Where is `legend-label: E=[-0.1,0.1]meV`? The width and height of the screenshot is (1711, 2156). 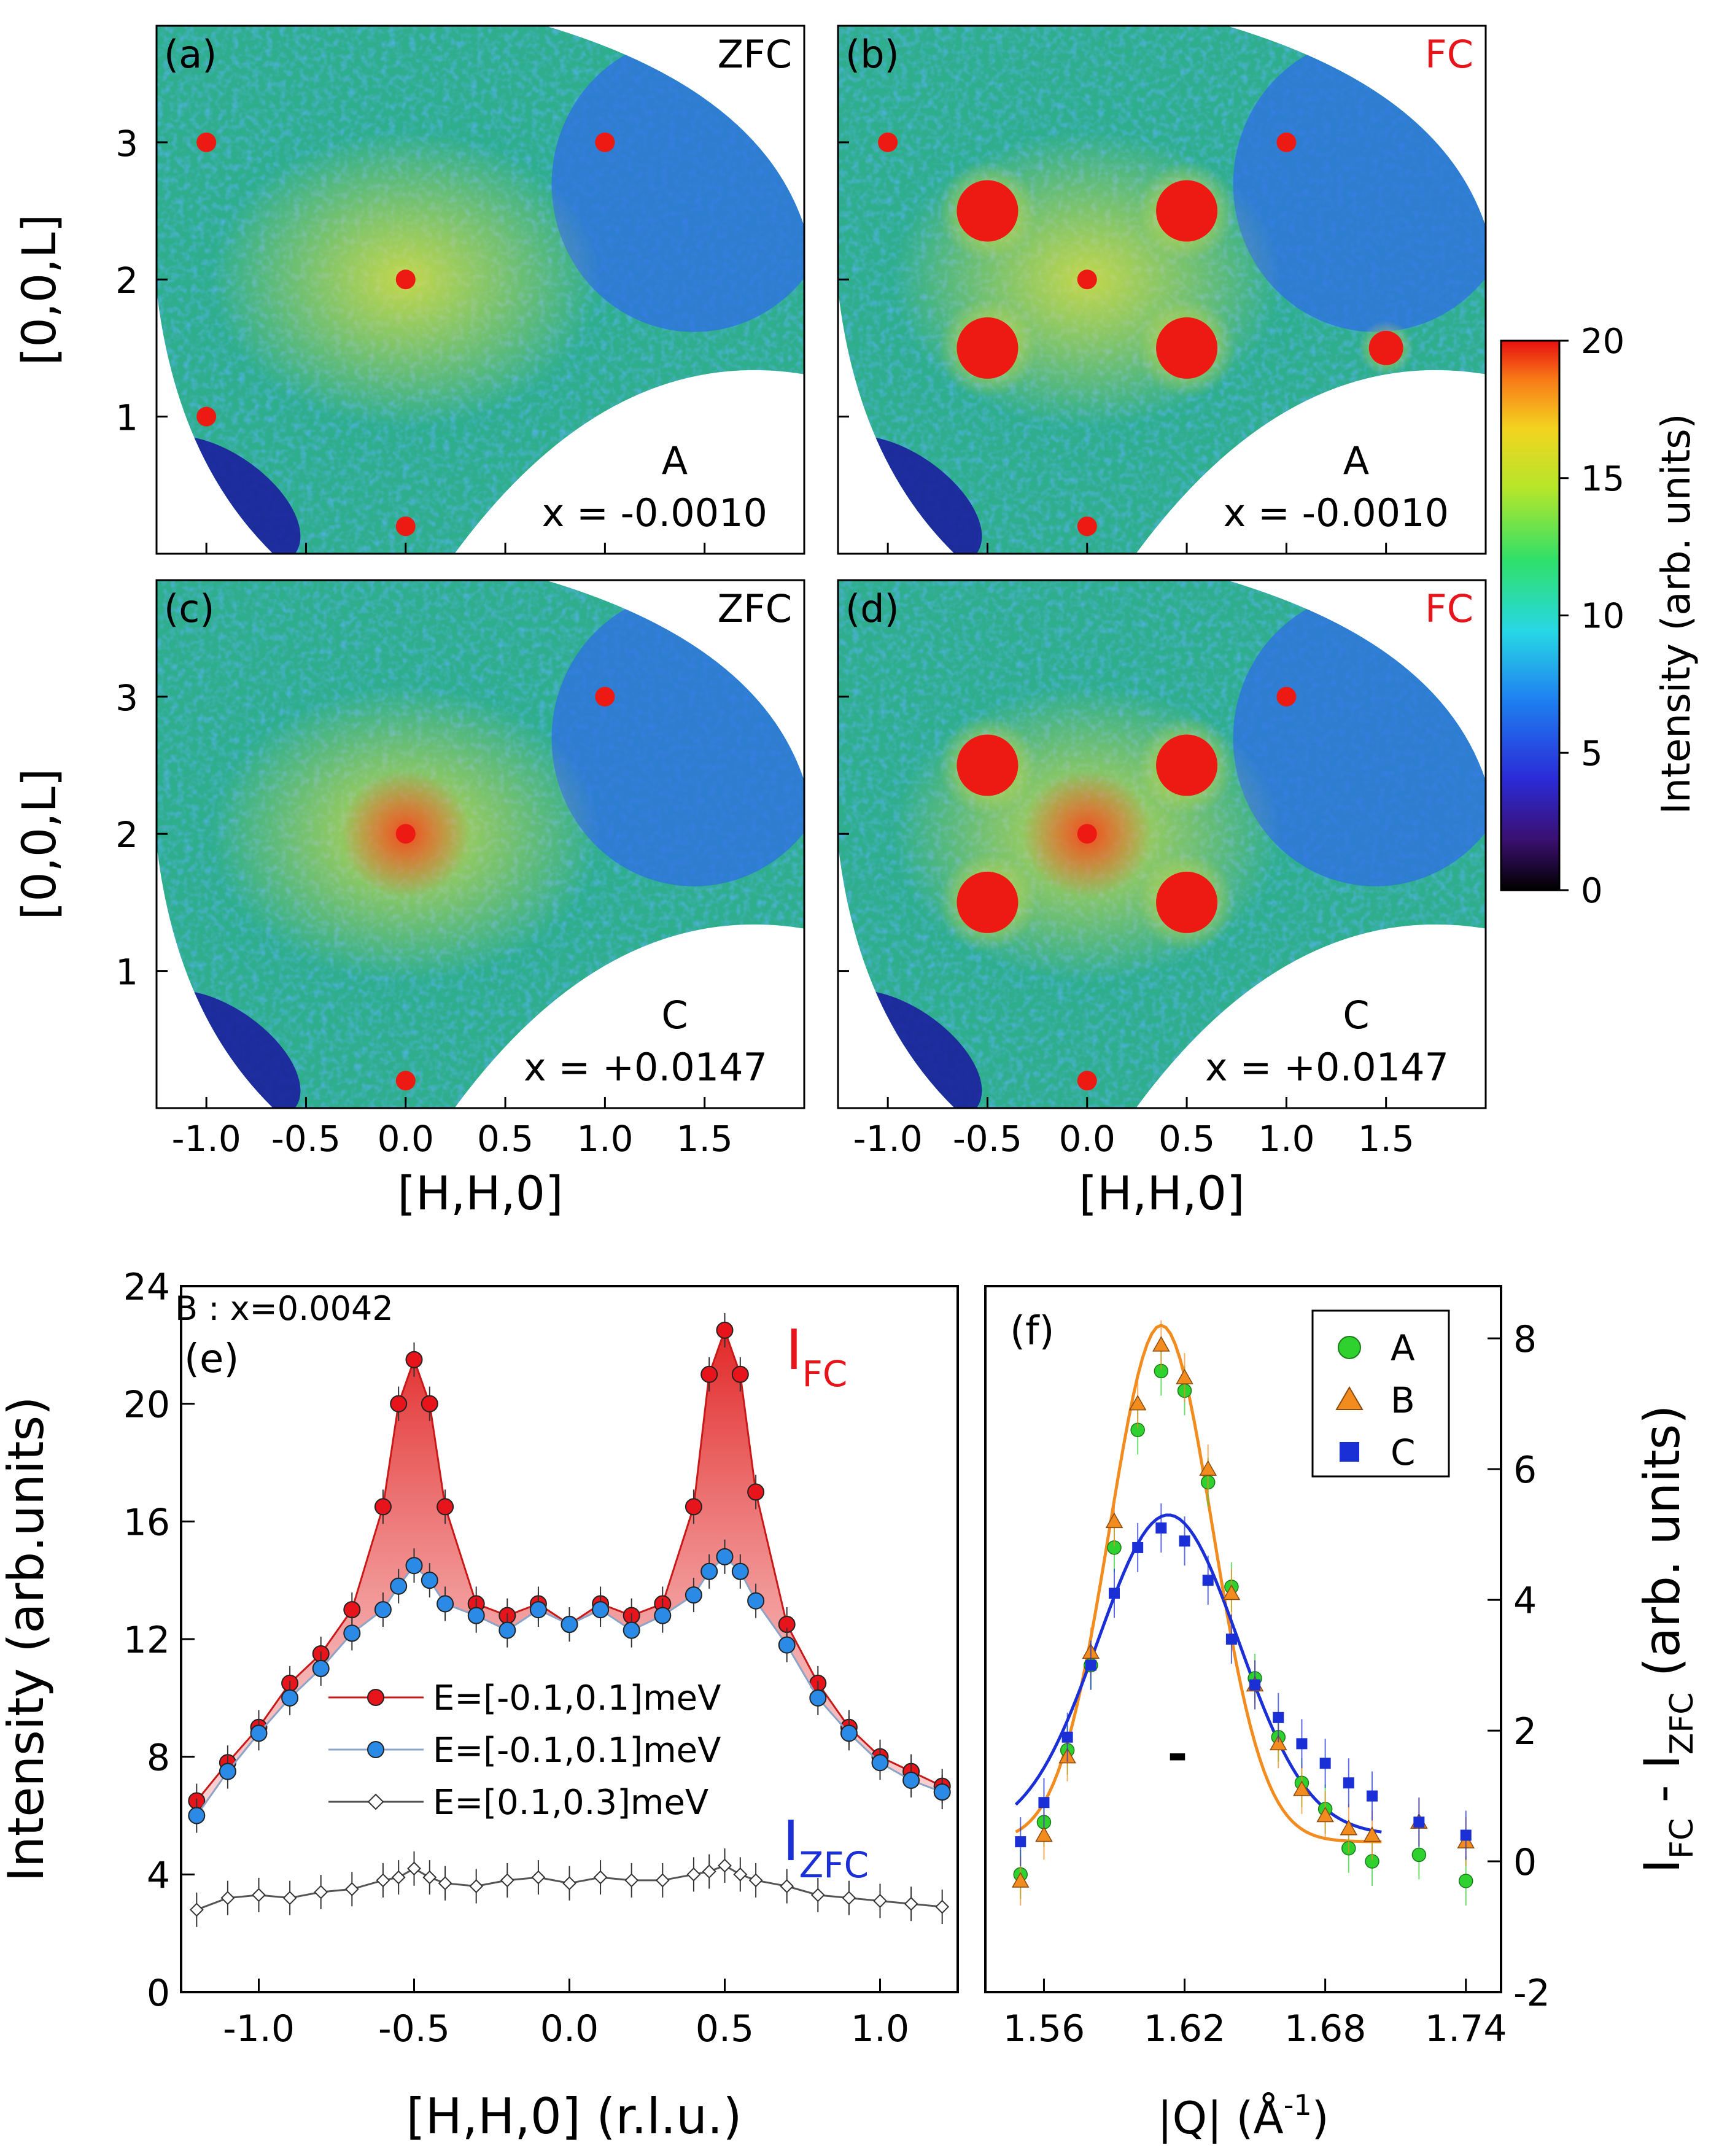
legend-label: E=[-0.1,0.1]meV is located at coordinates (577, 1698).